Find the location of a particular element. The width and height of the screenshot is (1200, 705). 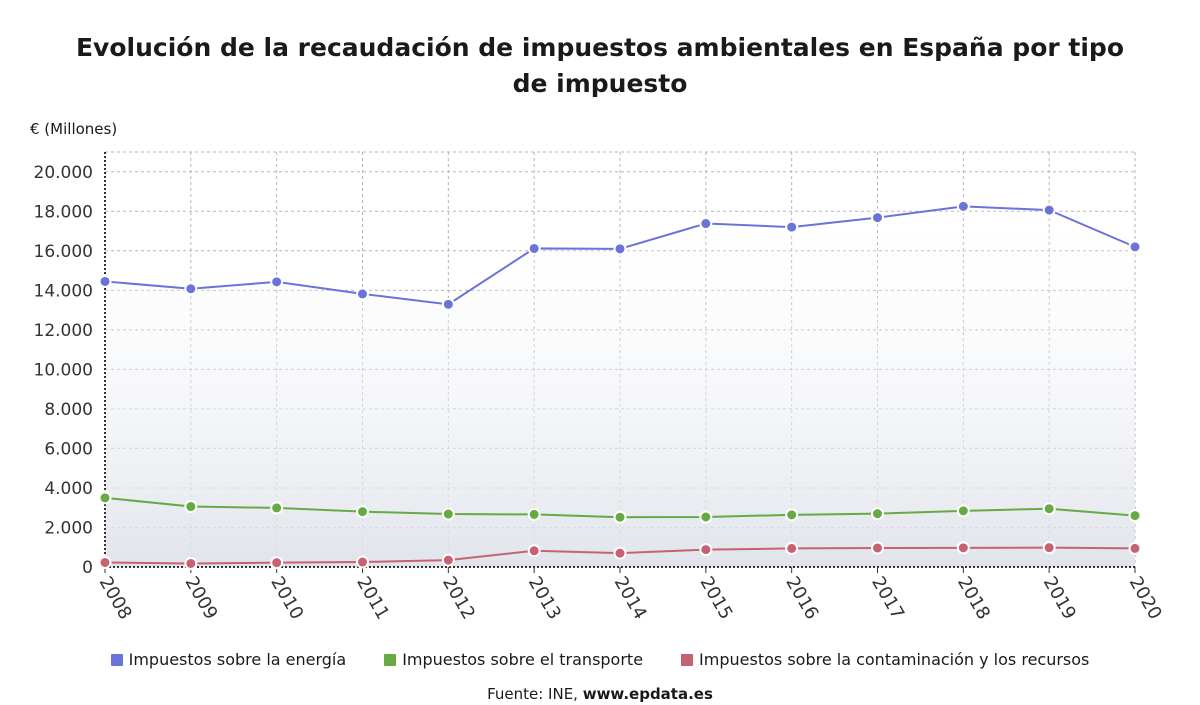

y-tick-label: 16.000 is located at coordinates (63, 252).